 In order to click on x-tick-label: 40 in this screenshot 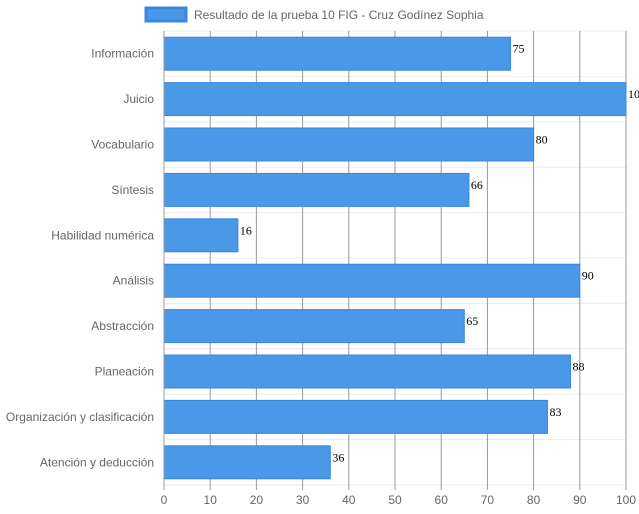, I will do `click(349, 500)`.